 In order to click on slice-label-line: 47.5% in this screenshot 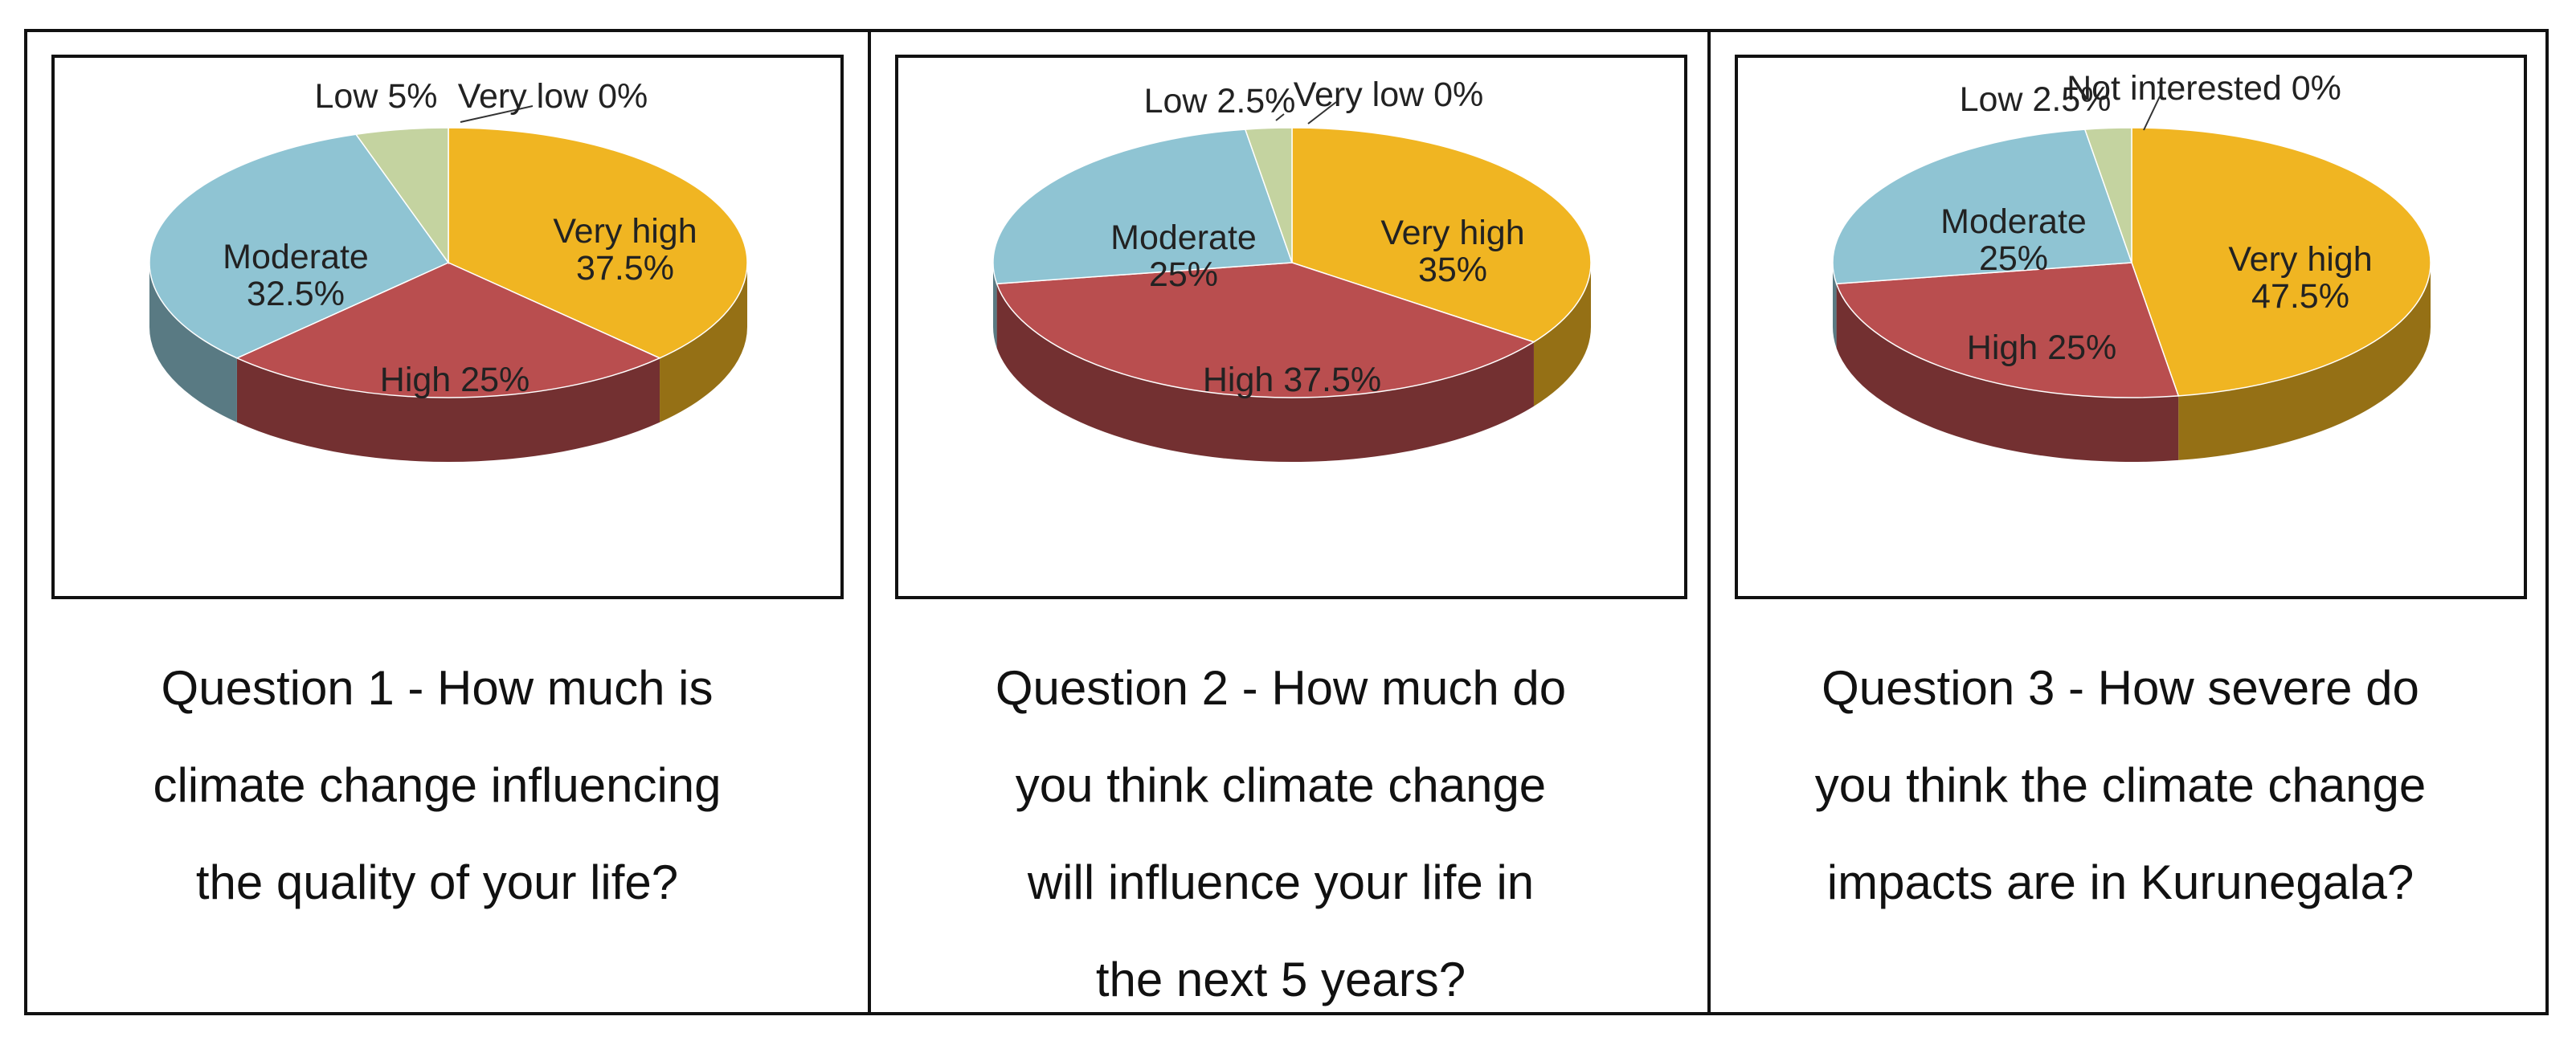, I will do `click(2300, 297)`.